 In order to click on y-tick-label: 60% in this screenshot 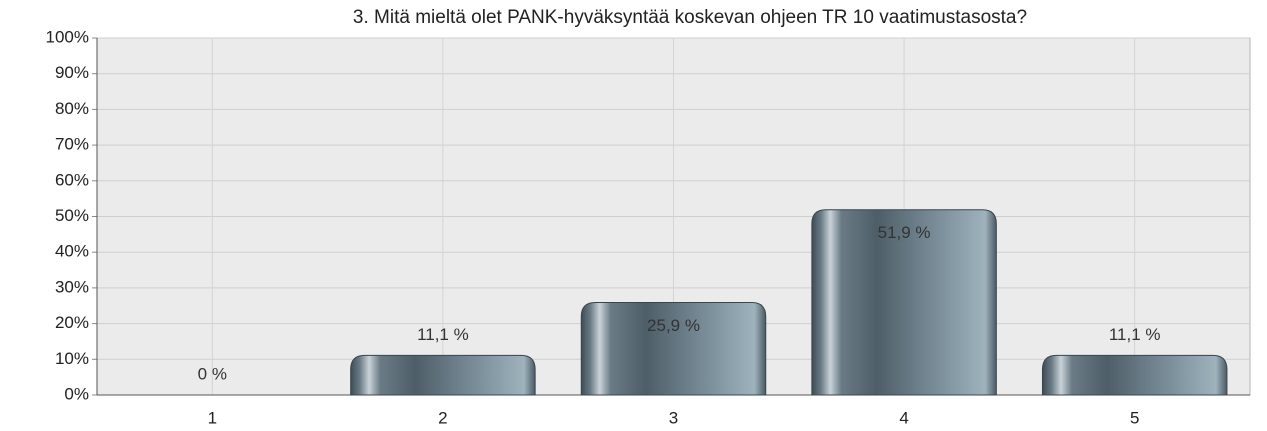, I will do `click(72, 179)`.